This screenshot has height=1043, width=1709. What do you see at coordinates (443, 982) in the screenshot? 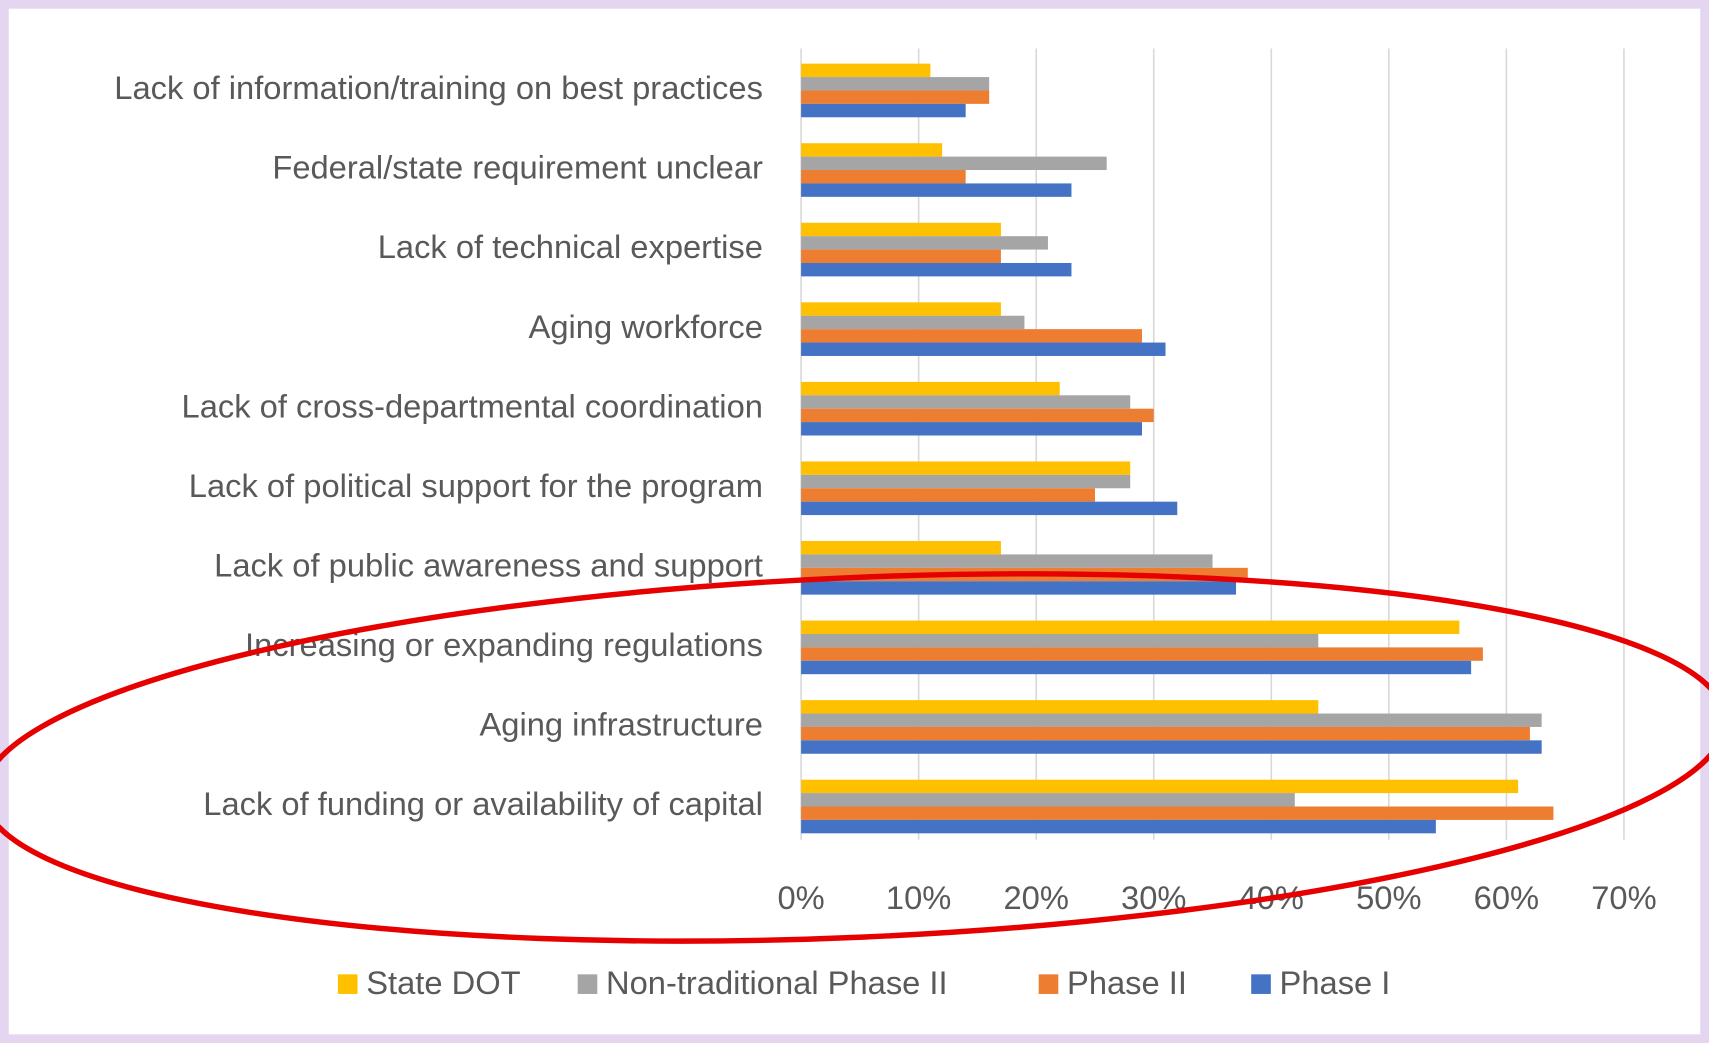
I see `legend-label: State DOT` at bounding box center [443, 982].